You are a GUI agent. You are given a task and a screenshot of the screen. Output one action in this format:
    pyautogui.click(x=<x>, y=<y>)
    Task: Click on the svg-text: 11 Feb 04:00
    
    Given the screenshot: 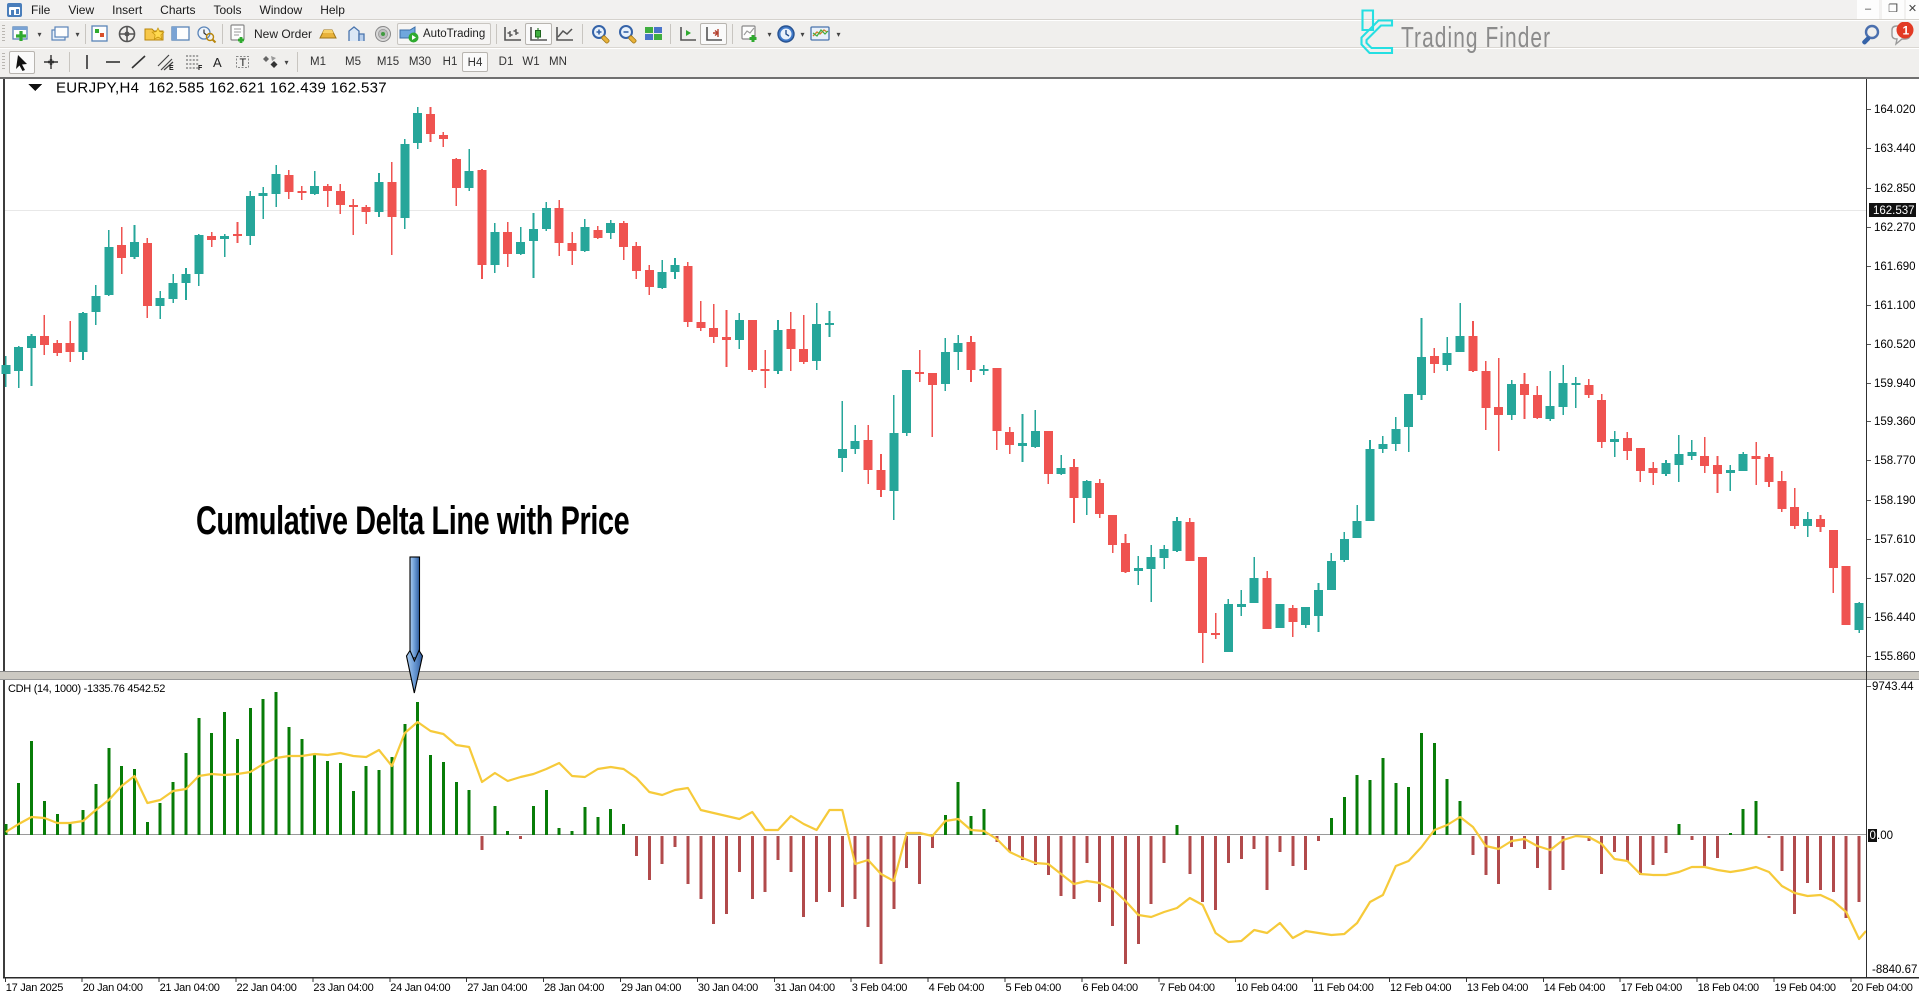 What is the action you would take?
    pyautogui.click(x=1343, y=988)
    